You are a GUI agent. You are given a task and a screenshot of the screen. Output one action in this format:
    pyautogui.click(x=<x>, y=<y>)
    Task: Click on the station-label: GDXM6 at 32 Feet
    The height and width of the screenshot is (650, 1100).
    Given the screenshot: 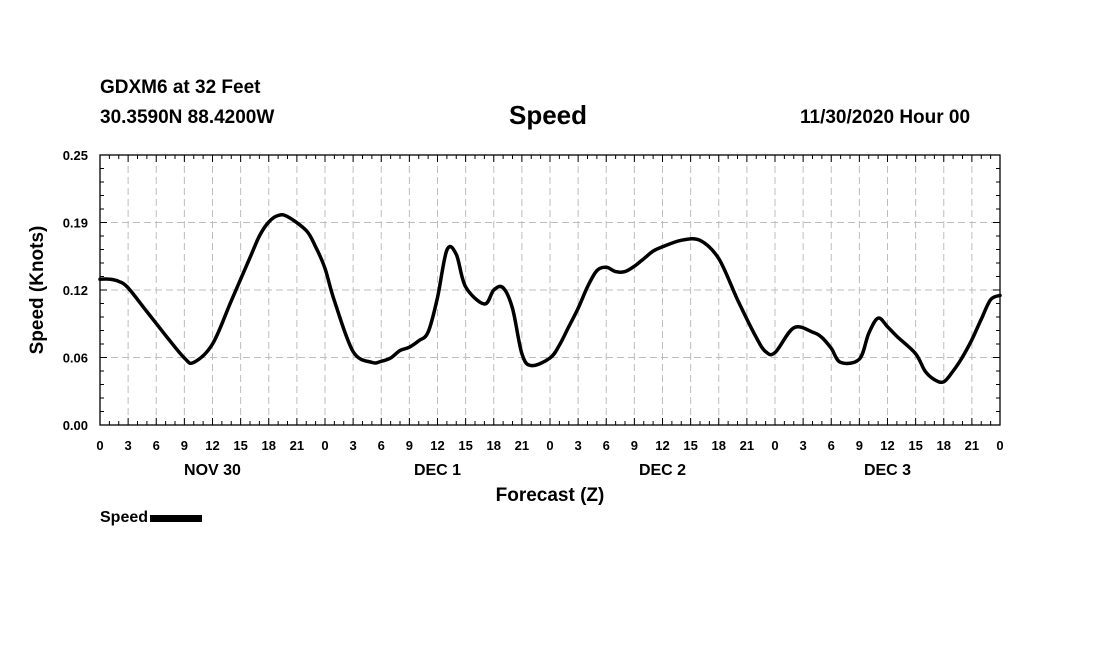 What is the action you would take?
    pyautogui.click(x=180, y=87)
    